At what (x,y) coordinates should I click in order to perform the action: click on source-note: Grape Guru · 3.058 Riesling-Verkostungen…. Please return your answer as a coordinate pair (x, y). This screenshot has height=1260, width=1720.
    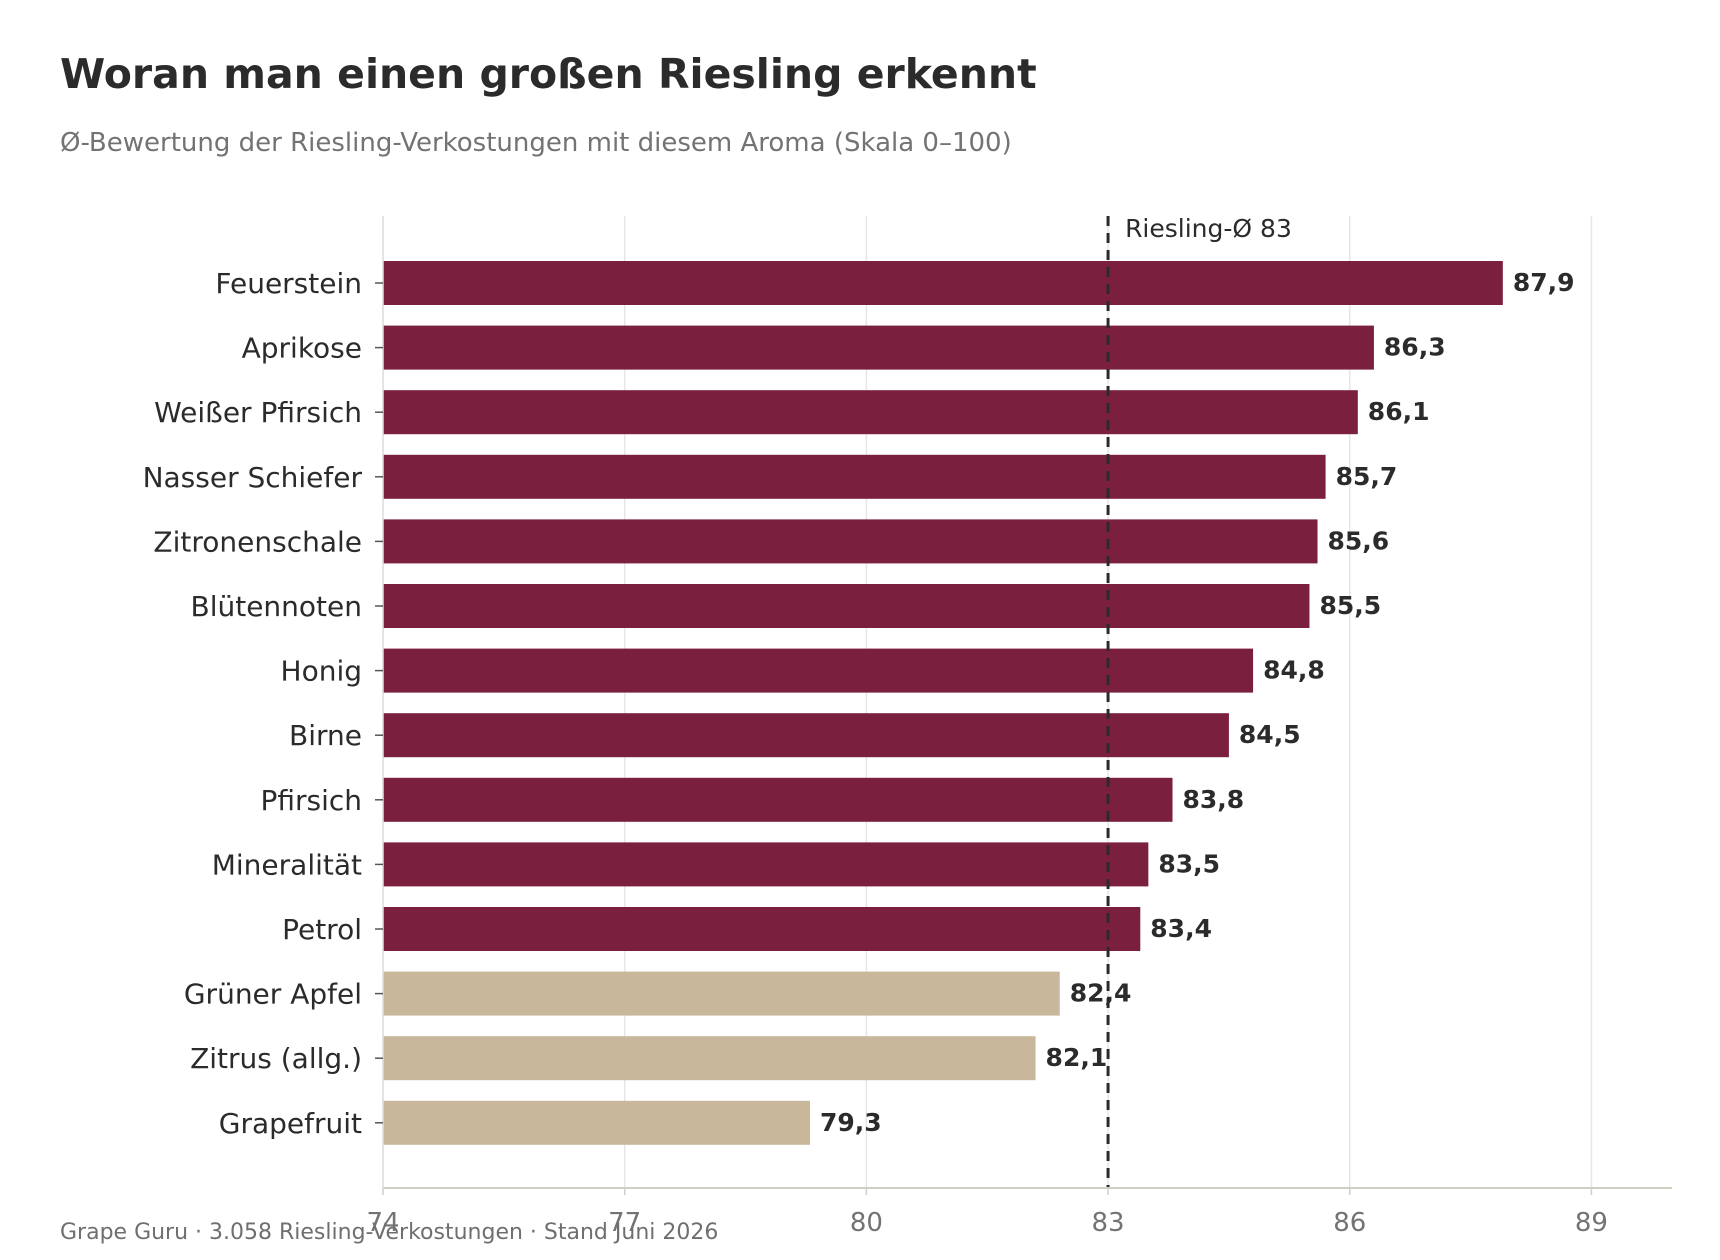
    Looking at the image, I should click on (389, 1232).